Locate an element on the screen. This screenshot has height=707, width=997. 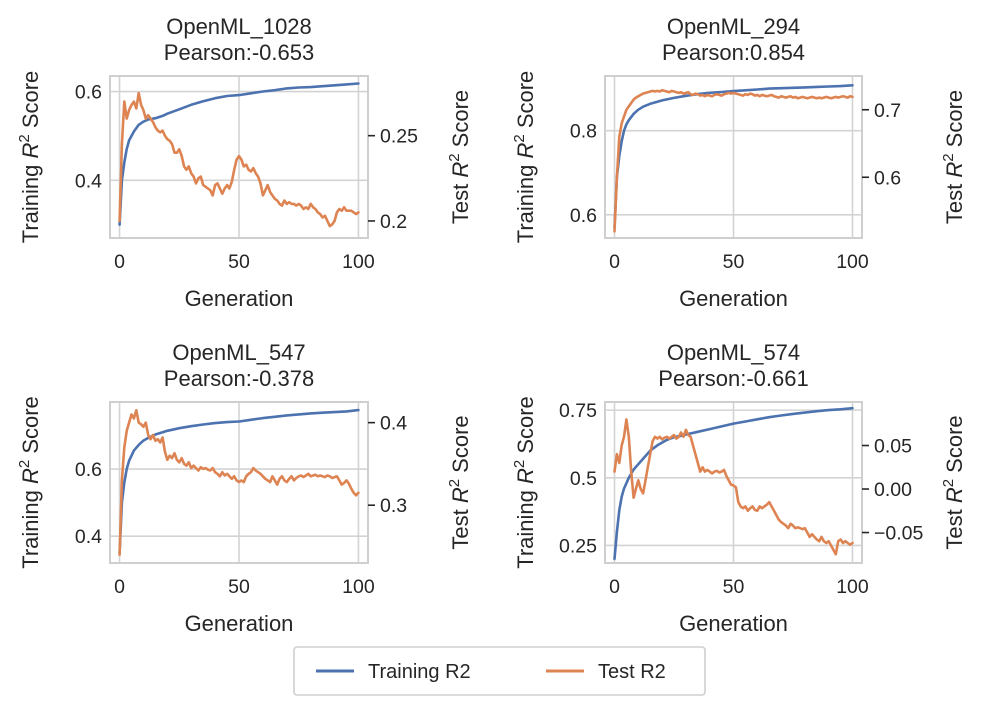
chart-title: OpenML_574 is located at coordinates (733, 352).